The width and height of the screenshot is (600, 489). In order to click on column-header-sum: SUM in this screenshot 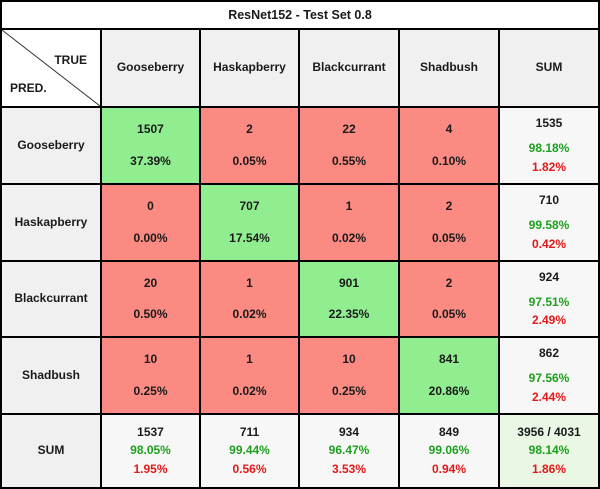, I will do `click(549, 68)`.